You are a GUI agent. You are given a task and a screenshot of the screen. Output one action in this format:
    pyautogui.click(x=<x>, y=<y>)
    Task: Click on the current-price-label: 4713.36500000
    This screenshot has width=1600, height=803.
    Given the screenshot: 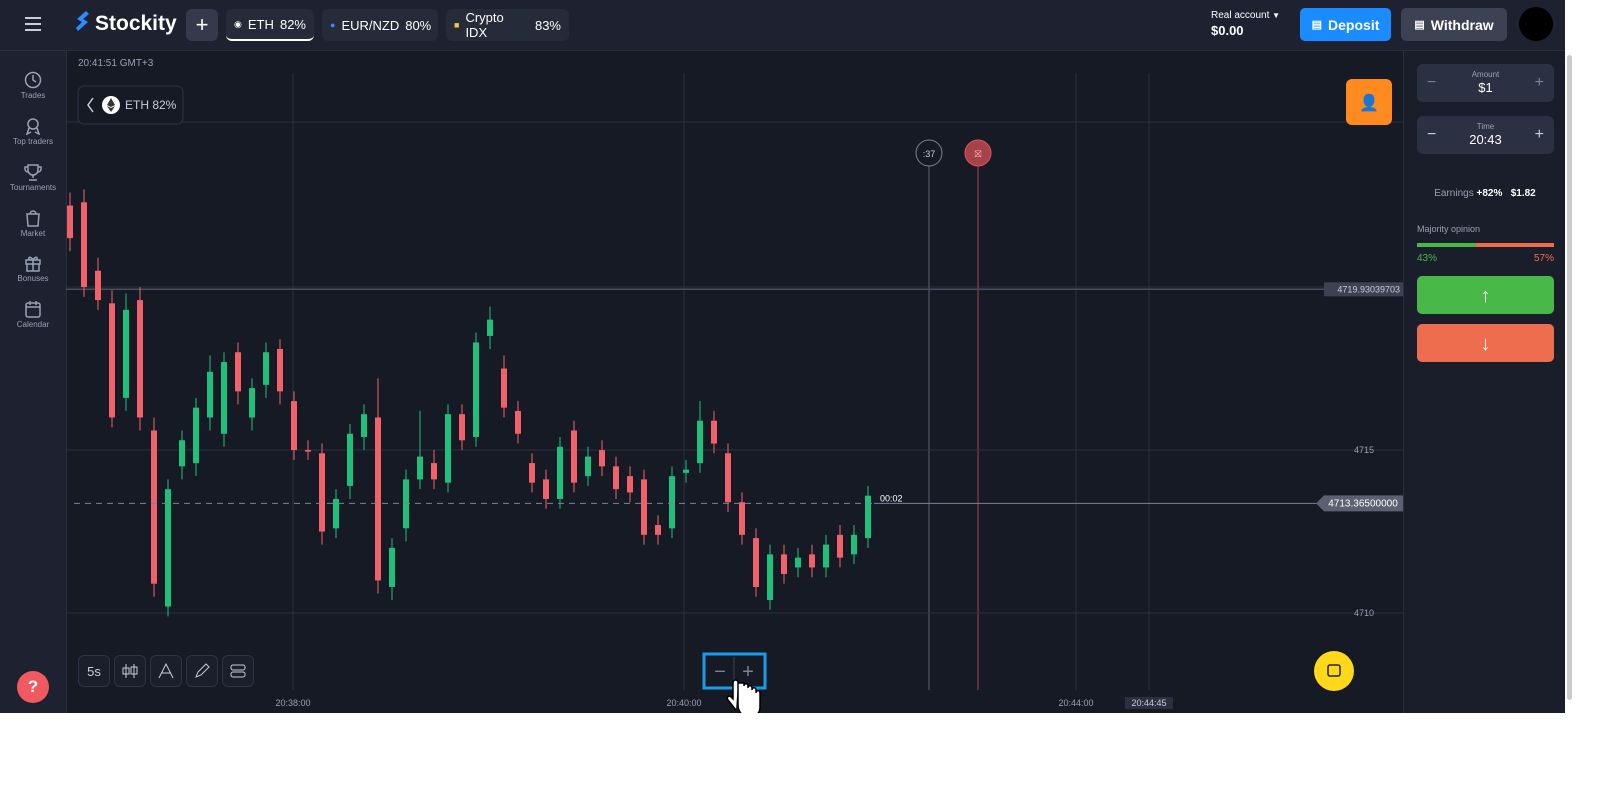 What is the action you would take?
    pyautogui.click(x=1363, y=503)
    